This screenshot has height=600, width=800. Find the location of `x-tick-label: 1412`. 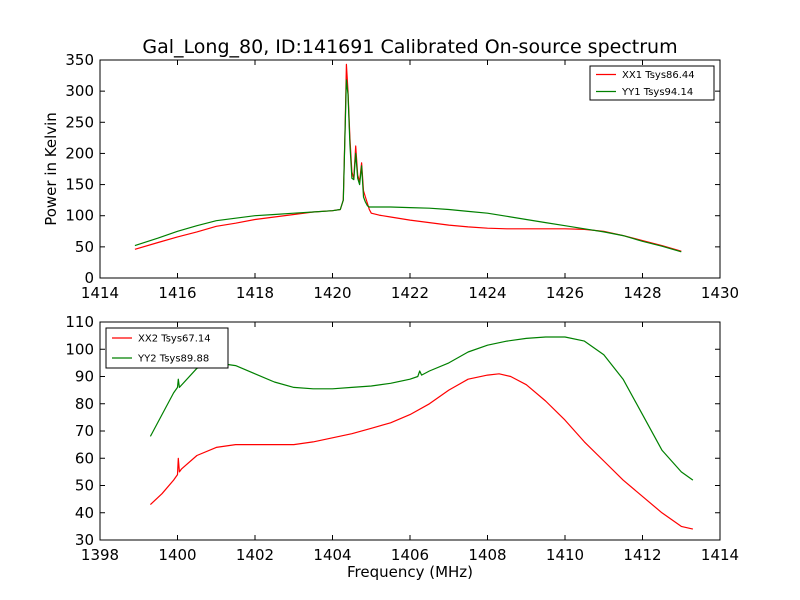

x-tick-label: 1412 is located at coordinates (642, 555).